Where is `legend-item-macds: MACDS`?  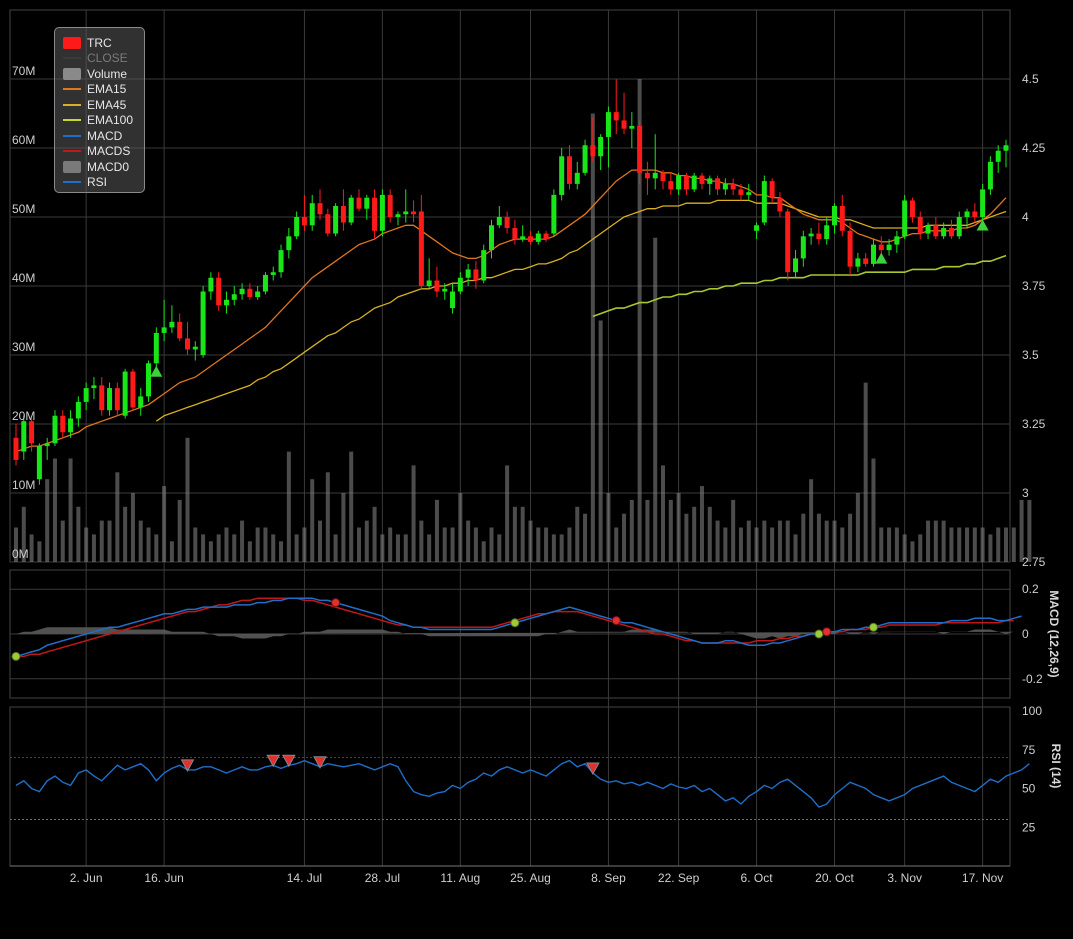
legend-item-macds: MACDS is located at coordinates (96, 151).